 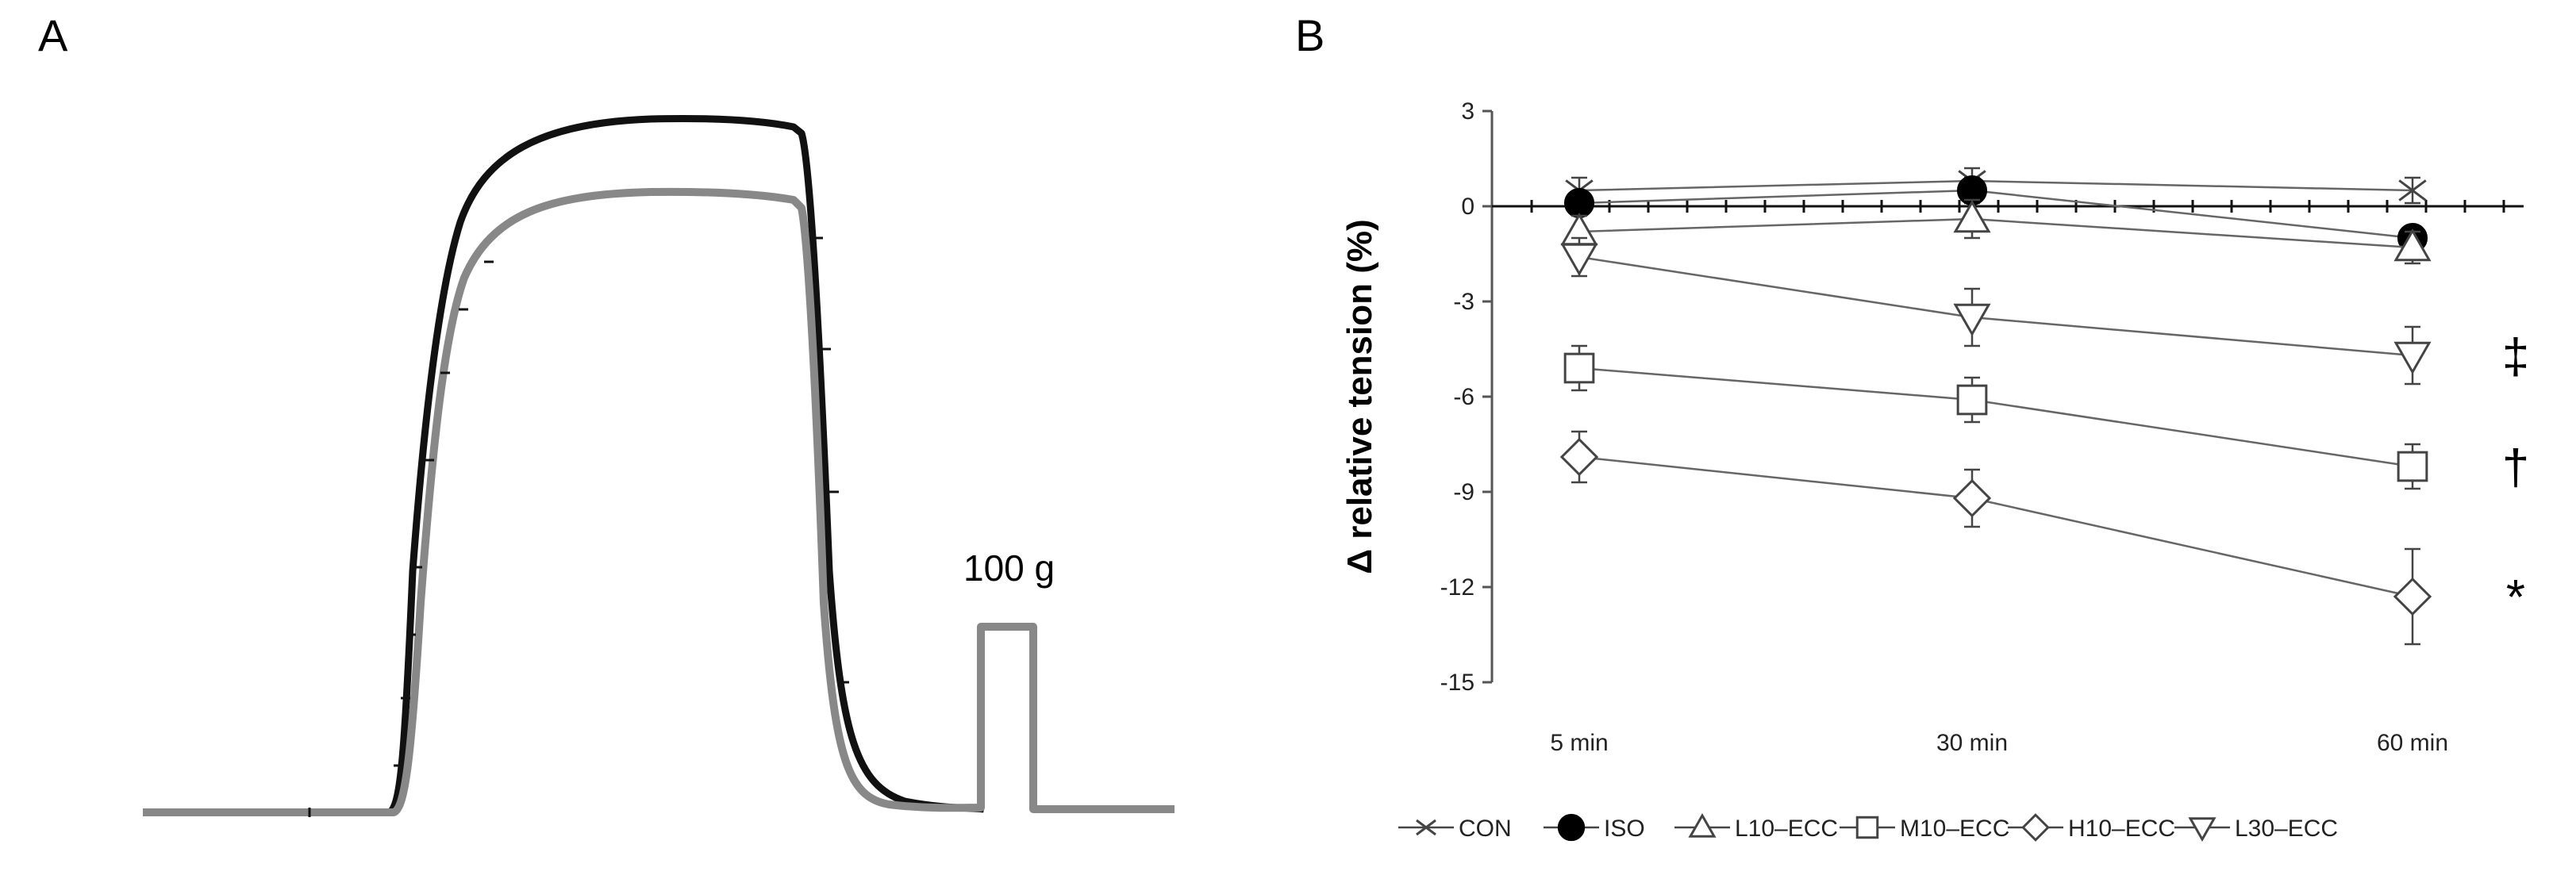 I want to click on series-m10–ecc, so click(x=1995, y=417).